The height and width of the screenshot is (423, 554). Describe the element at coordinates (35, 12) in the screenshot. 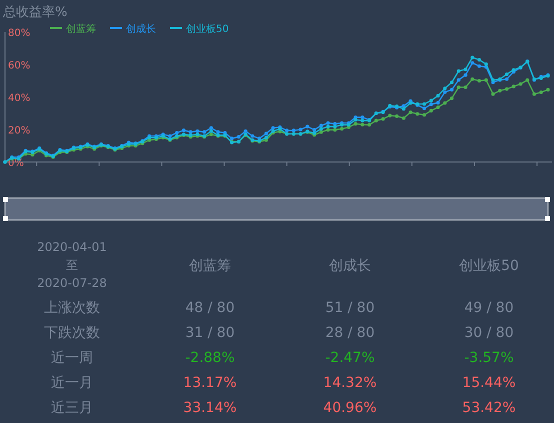

I see `chart-title: 总收益率%` at that location.